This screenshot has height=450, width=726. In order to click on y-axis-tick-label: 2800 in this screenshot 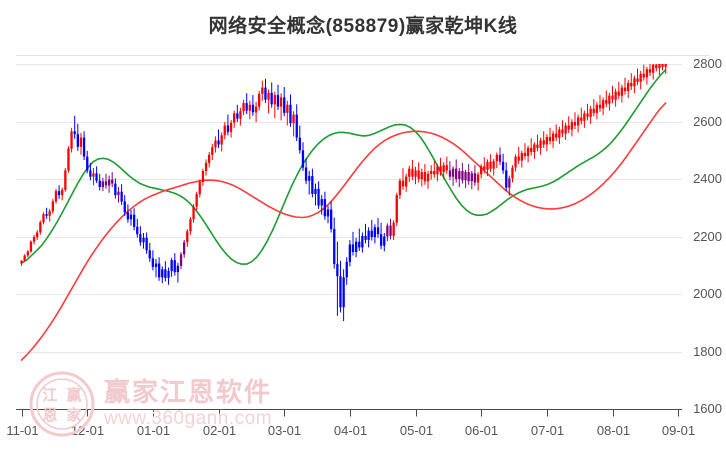, I will do `click(707, 63)`.